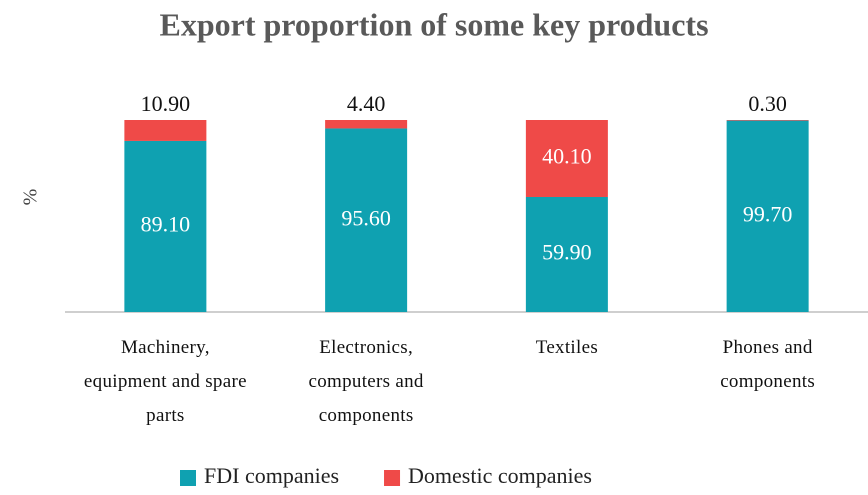 The image size is (868, 495). Describe the element at coordinates (165, 381) in the screenshot. I see `x-tick-label: Machinery, equipment and spare parts` at that location.